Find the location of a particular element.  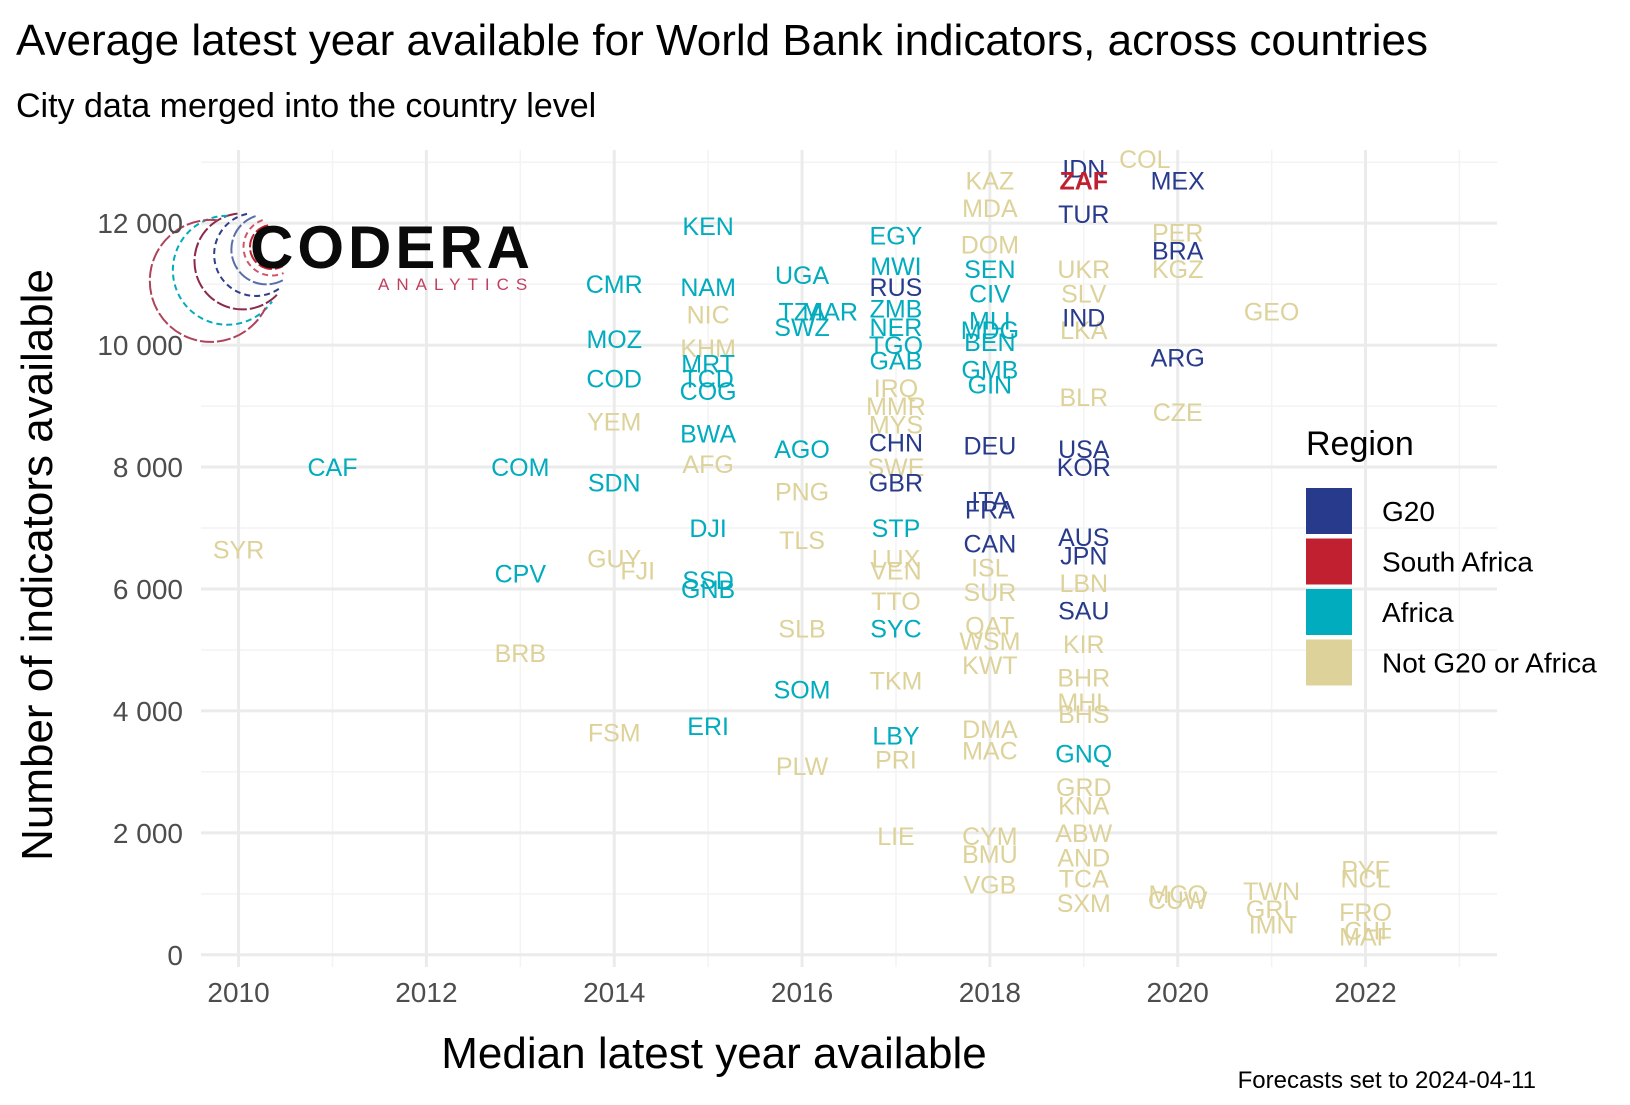

point-label-ssd: SSD is located at coordinates (707, 581).